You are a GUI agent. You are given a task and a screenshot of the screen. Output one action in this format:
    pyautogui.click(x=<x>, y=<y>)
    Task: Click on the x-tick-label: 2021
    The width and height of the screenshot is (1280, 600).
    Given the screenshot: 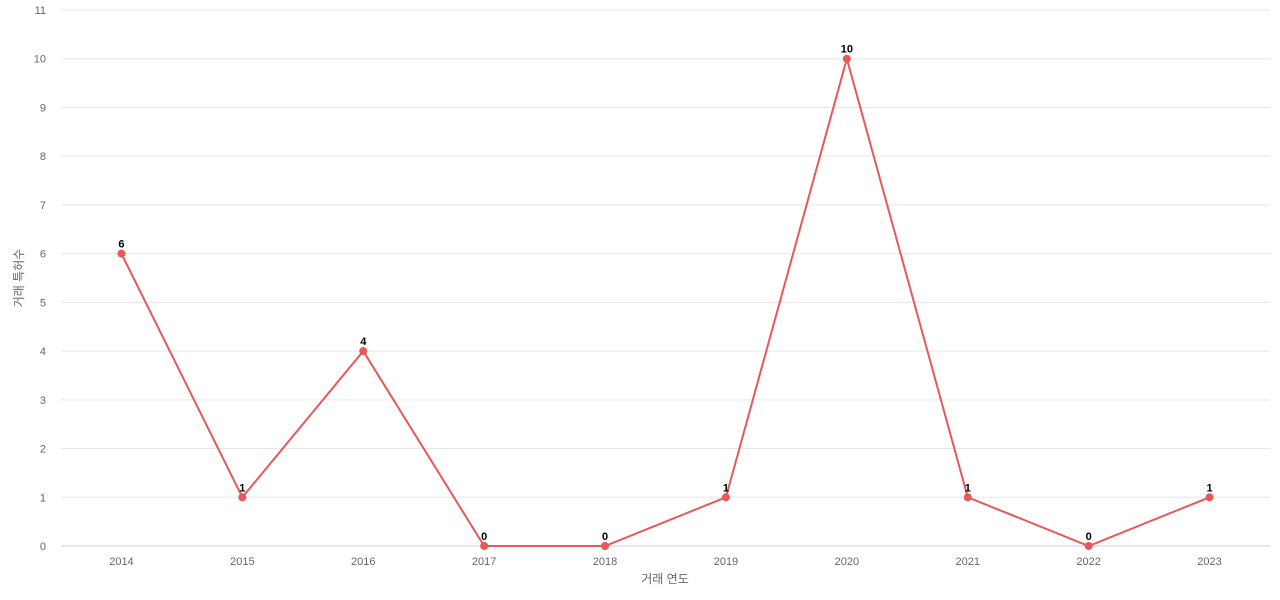 What is the action you would take?
    pyautogui.click(x=968, y=562)
    